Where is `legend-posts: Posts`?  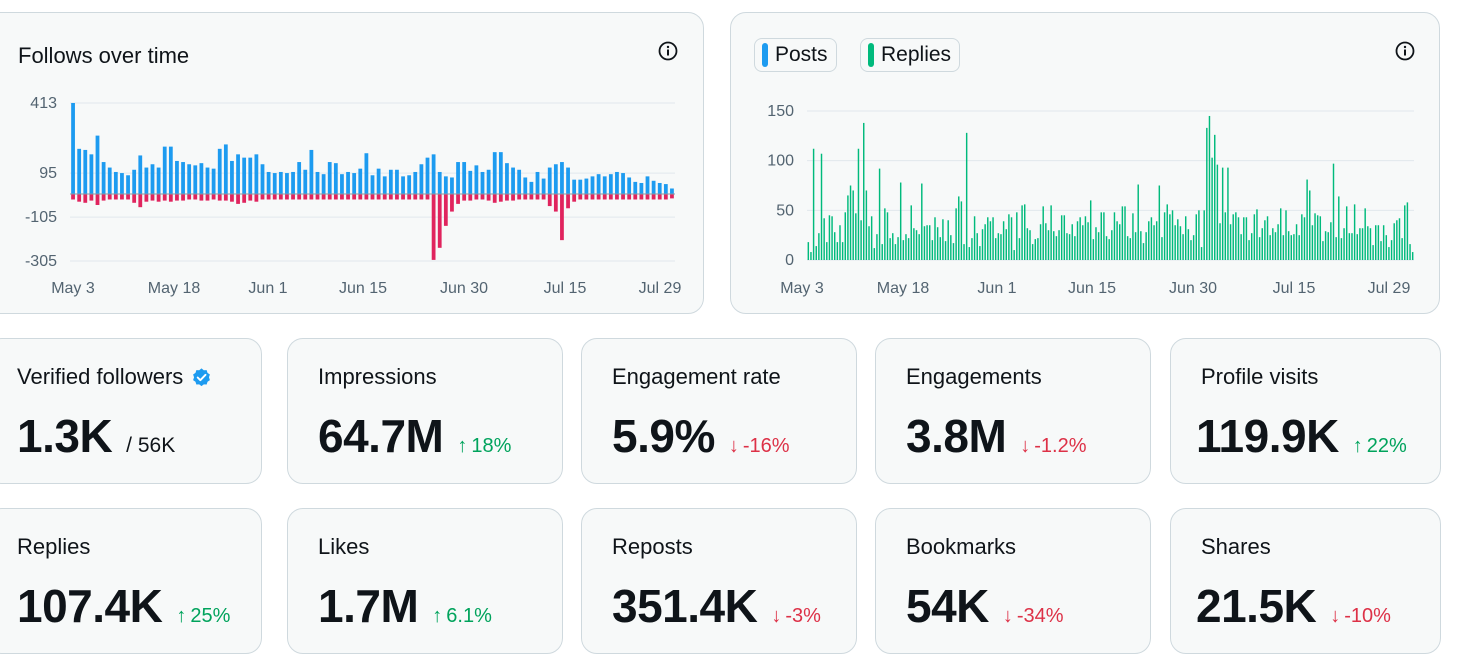
legend-posts: Posts is located at coordinates (795, 55).